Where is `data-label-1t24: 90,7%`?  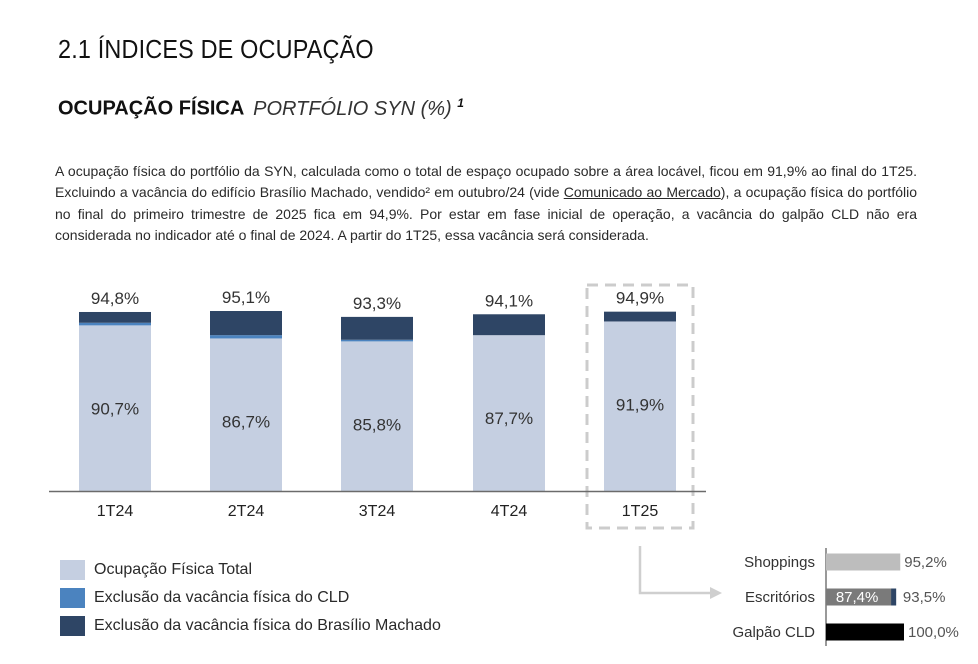 data-label-1t24: 90,7% is located at coordinates (115, 408).